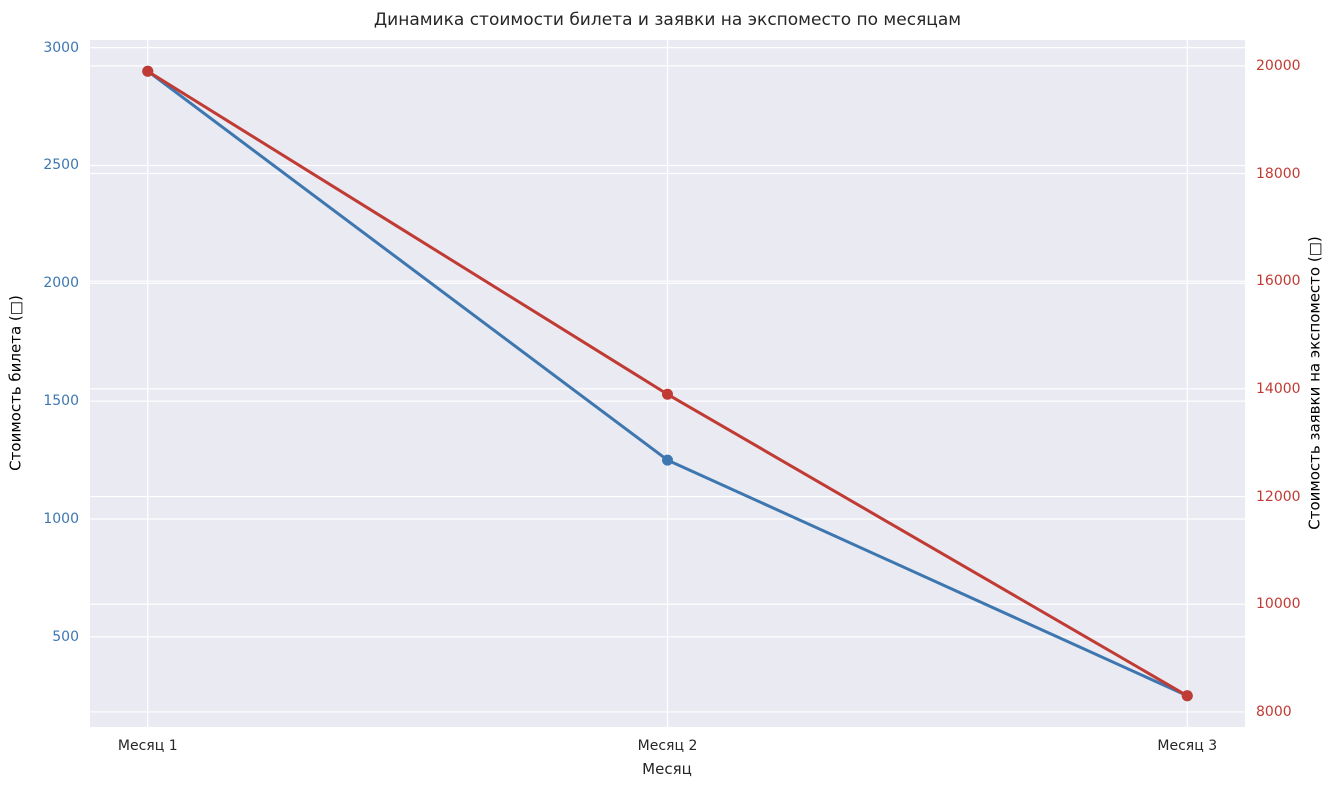 The height and width of the screenshot is (807, 1340). What do you see at coordinates (1274, 711) in the screenshot?
I see `y-tick-label-right: 8000` at bounding box center [1274, 711].